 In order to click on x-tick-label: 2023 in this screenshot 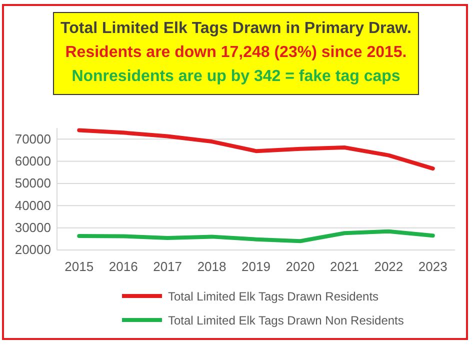, I will do `click(433, 266)`.